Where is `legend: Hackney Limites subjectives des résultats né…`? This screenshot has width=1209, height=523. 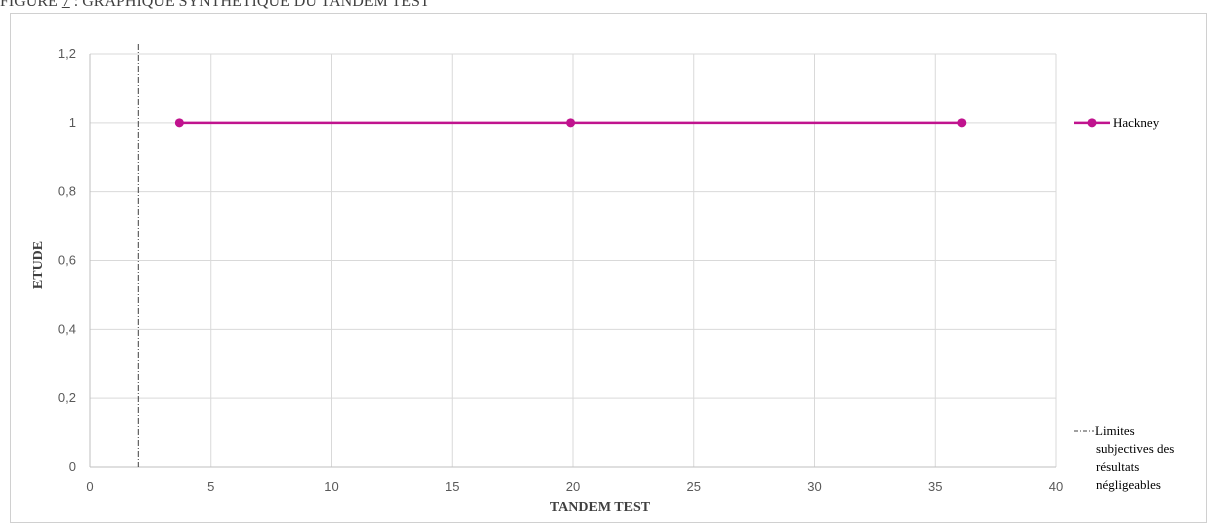
legend: Hackney Limites subjectives des résultats né… is located at coordinates (1124, 303).